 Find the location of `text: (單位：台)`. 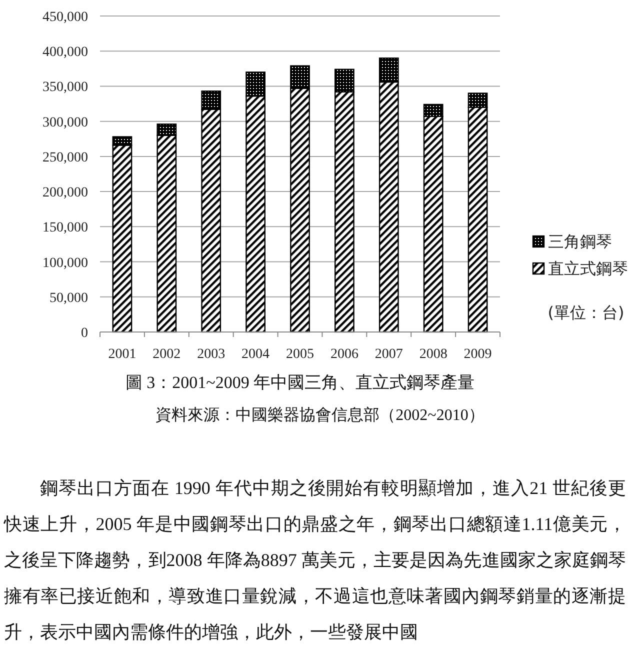

text: (單位：台) is located at coordinates (586, 312).